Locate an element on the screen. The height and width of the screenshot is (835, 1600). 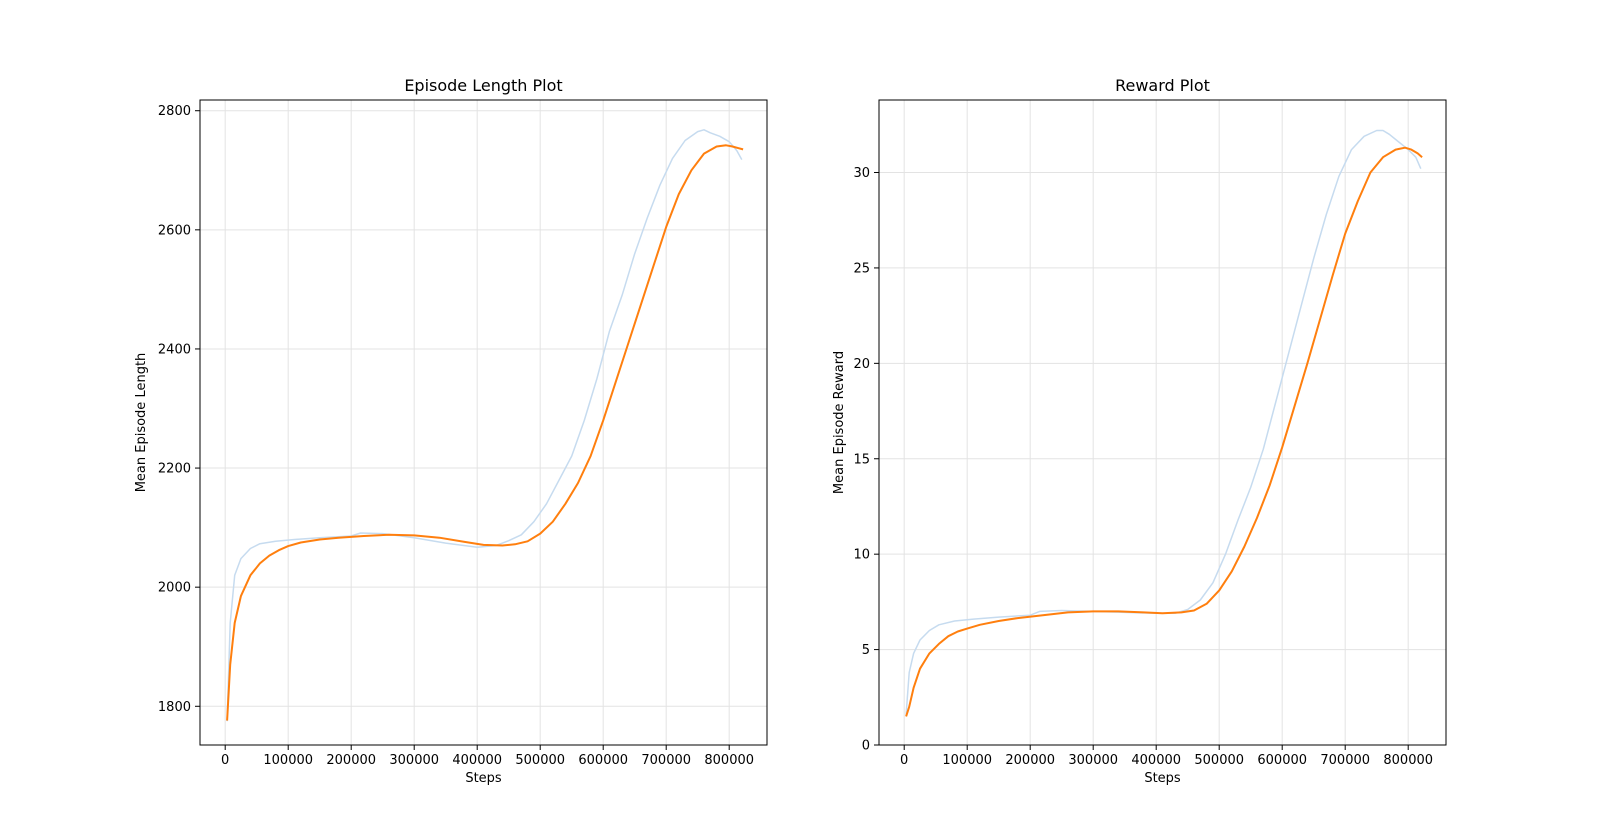
y-tick-label: 2600 is located at coordinates (174, 230).